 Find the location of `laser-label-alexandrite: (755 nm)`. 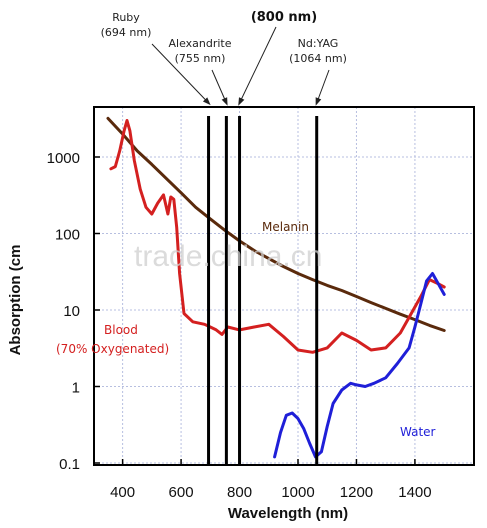

laser-label-alexandrite: (755 nm) is located at coordinates (200, 58).